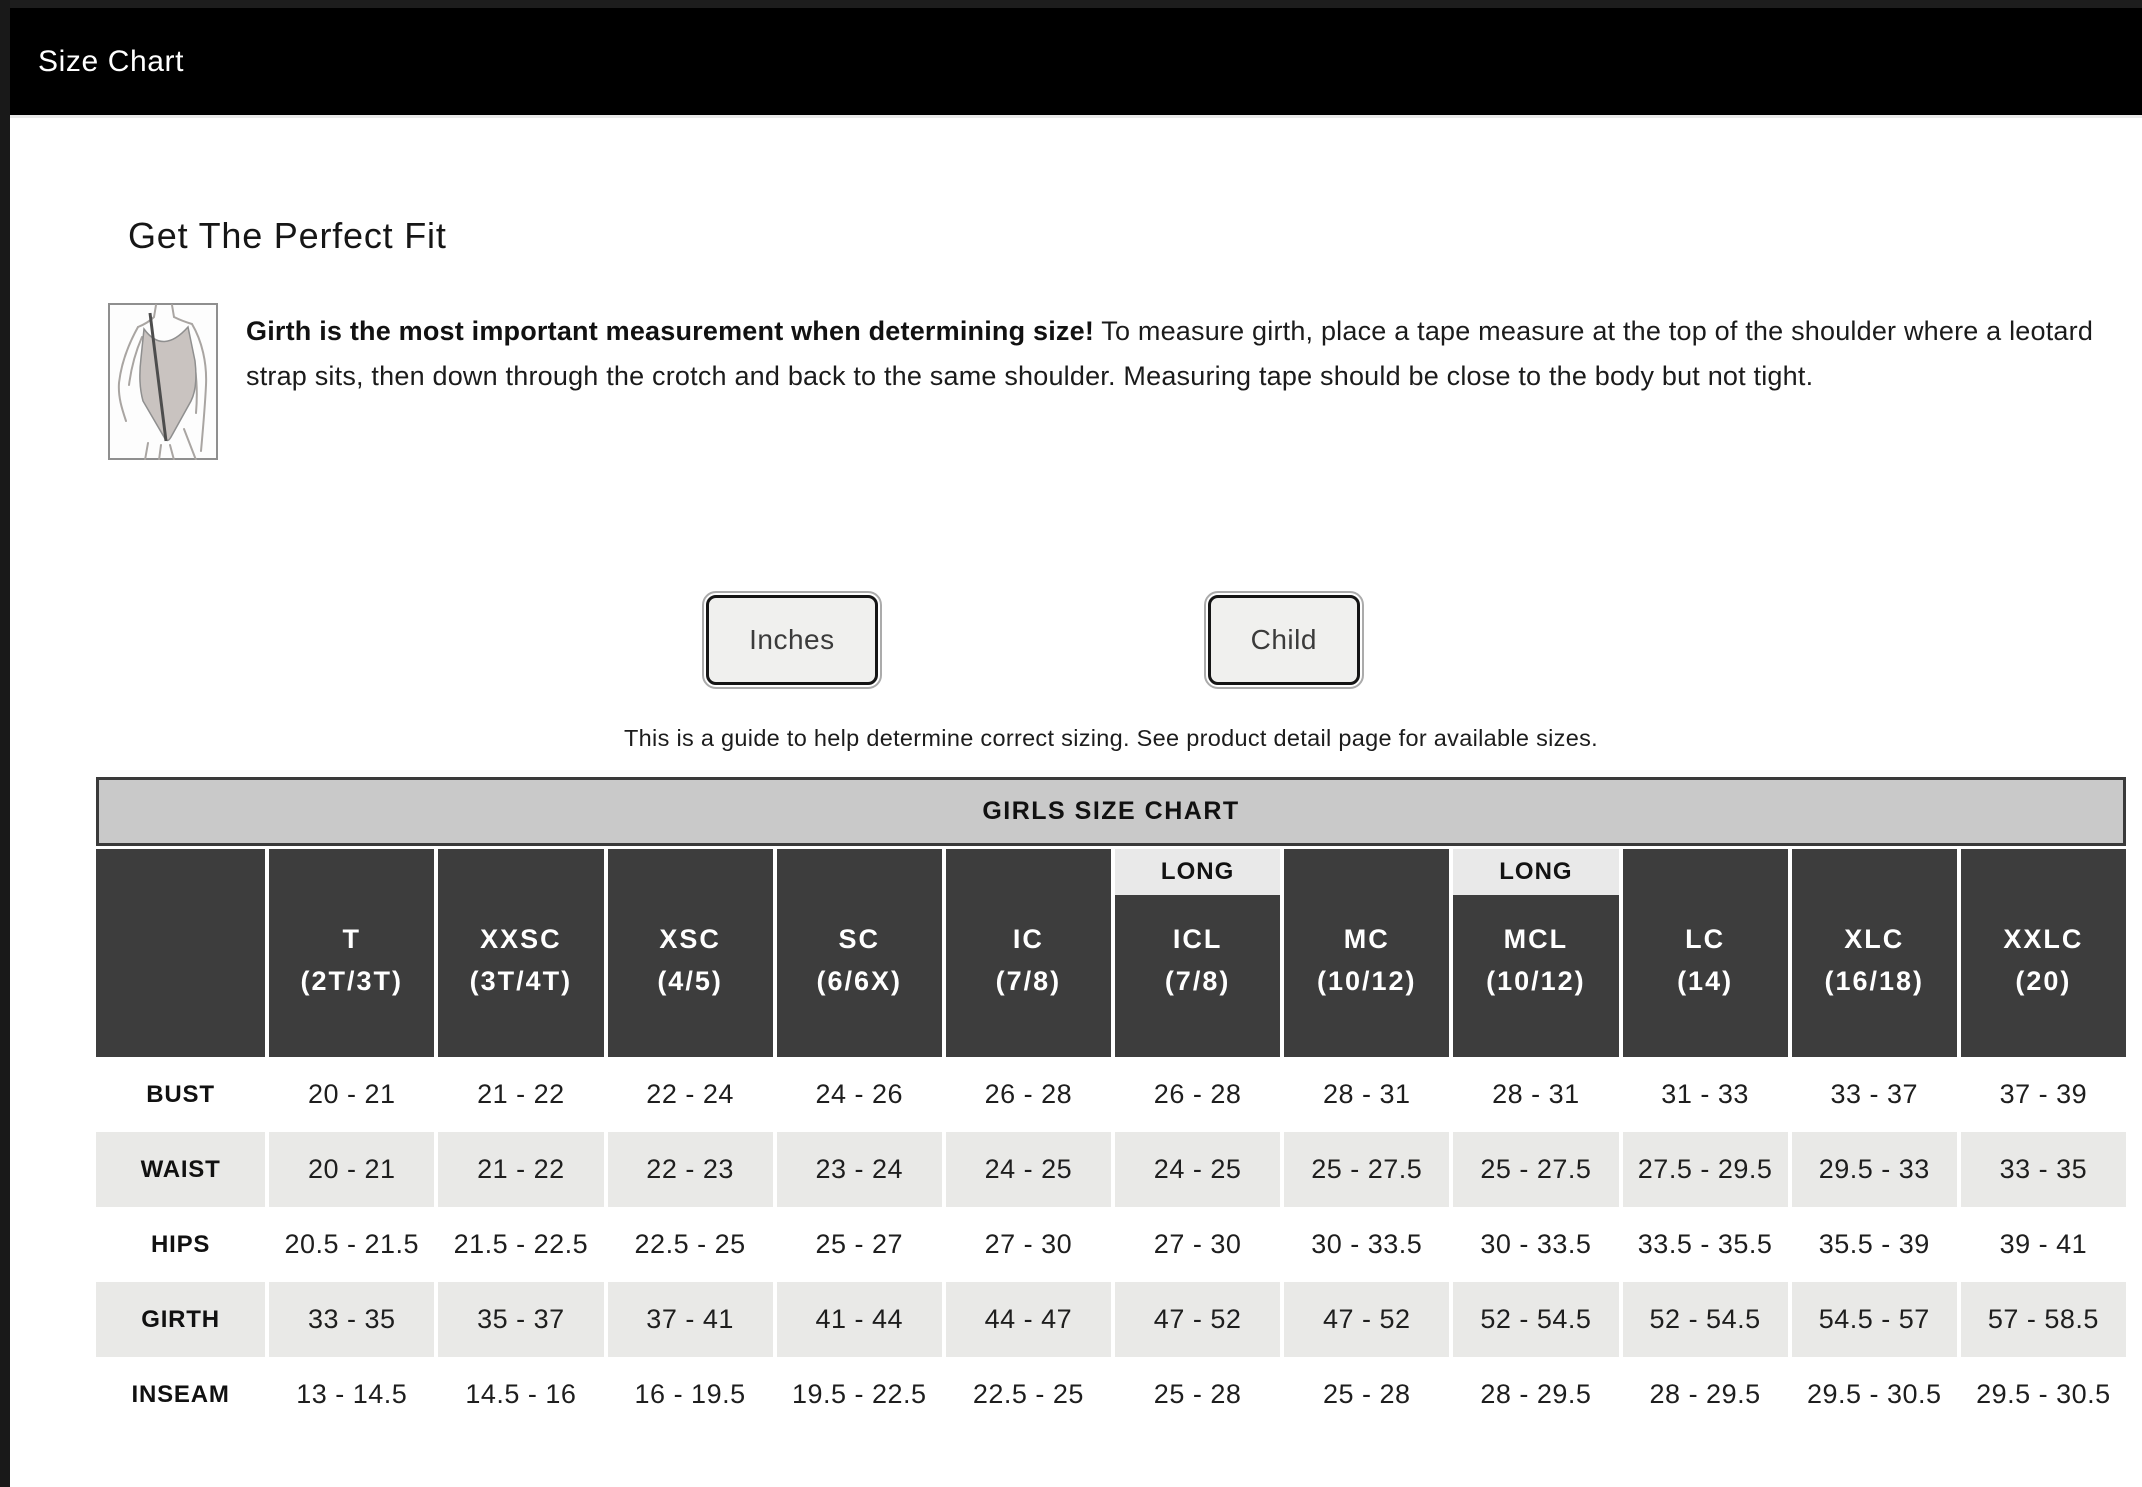 Image resolution: width=2142 pixels, height=1487 pixels. I want to click on column-name: XXSC, so click(521, 938).